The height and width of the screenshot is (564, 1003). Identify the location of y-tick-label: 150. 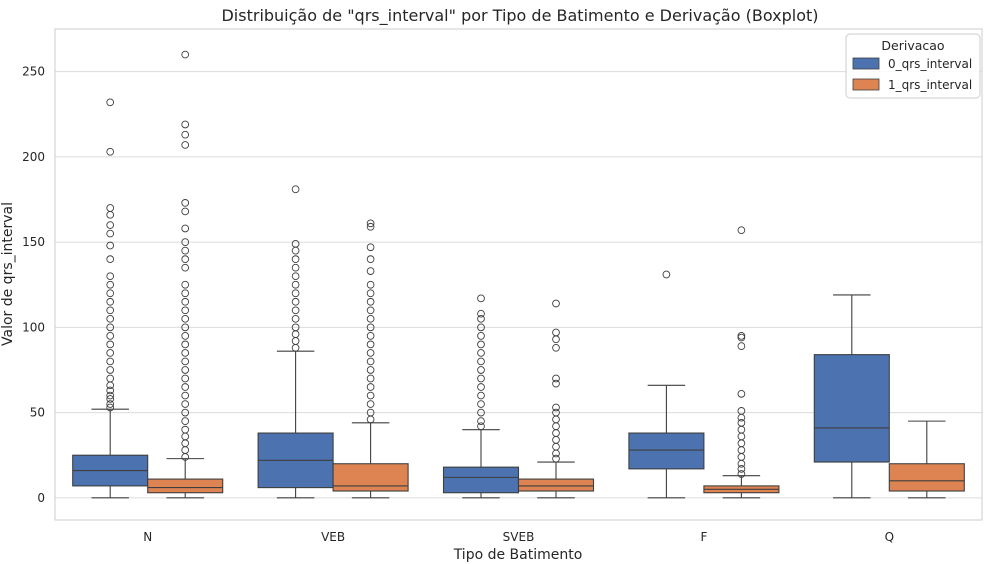
(33, 242).